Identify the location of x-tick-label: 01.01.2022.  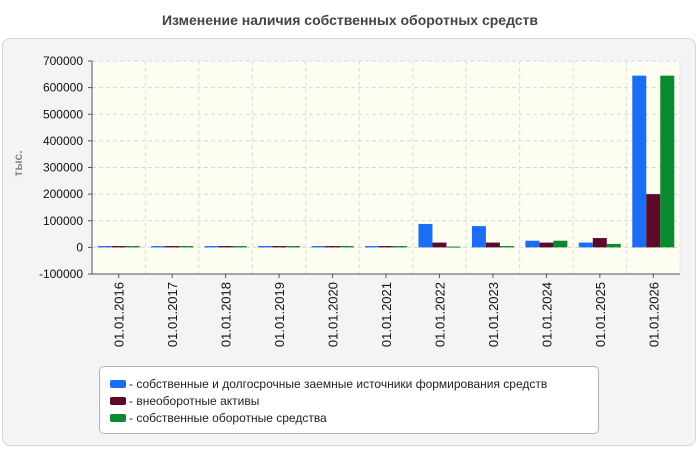
(439, 314).